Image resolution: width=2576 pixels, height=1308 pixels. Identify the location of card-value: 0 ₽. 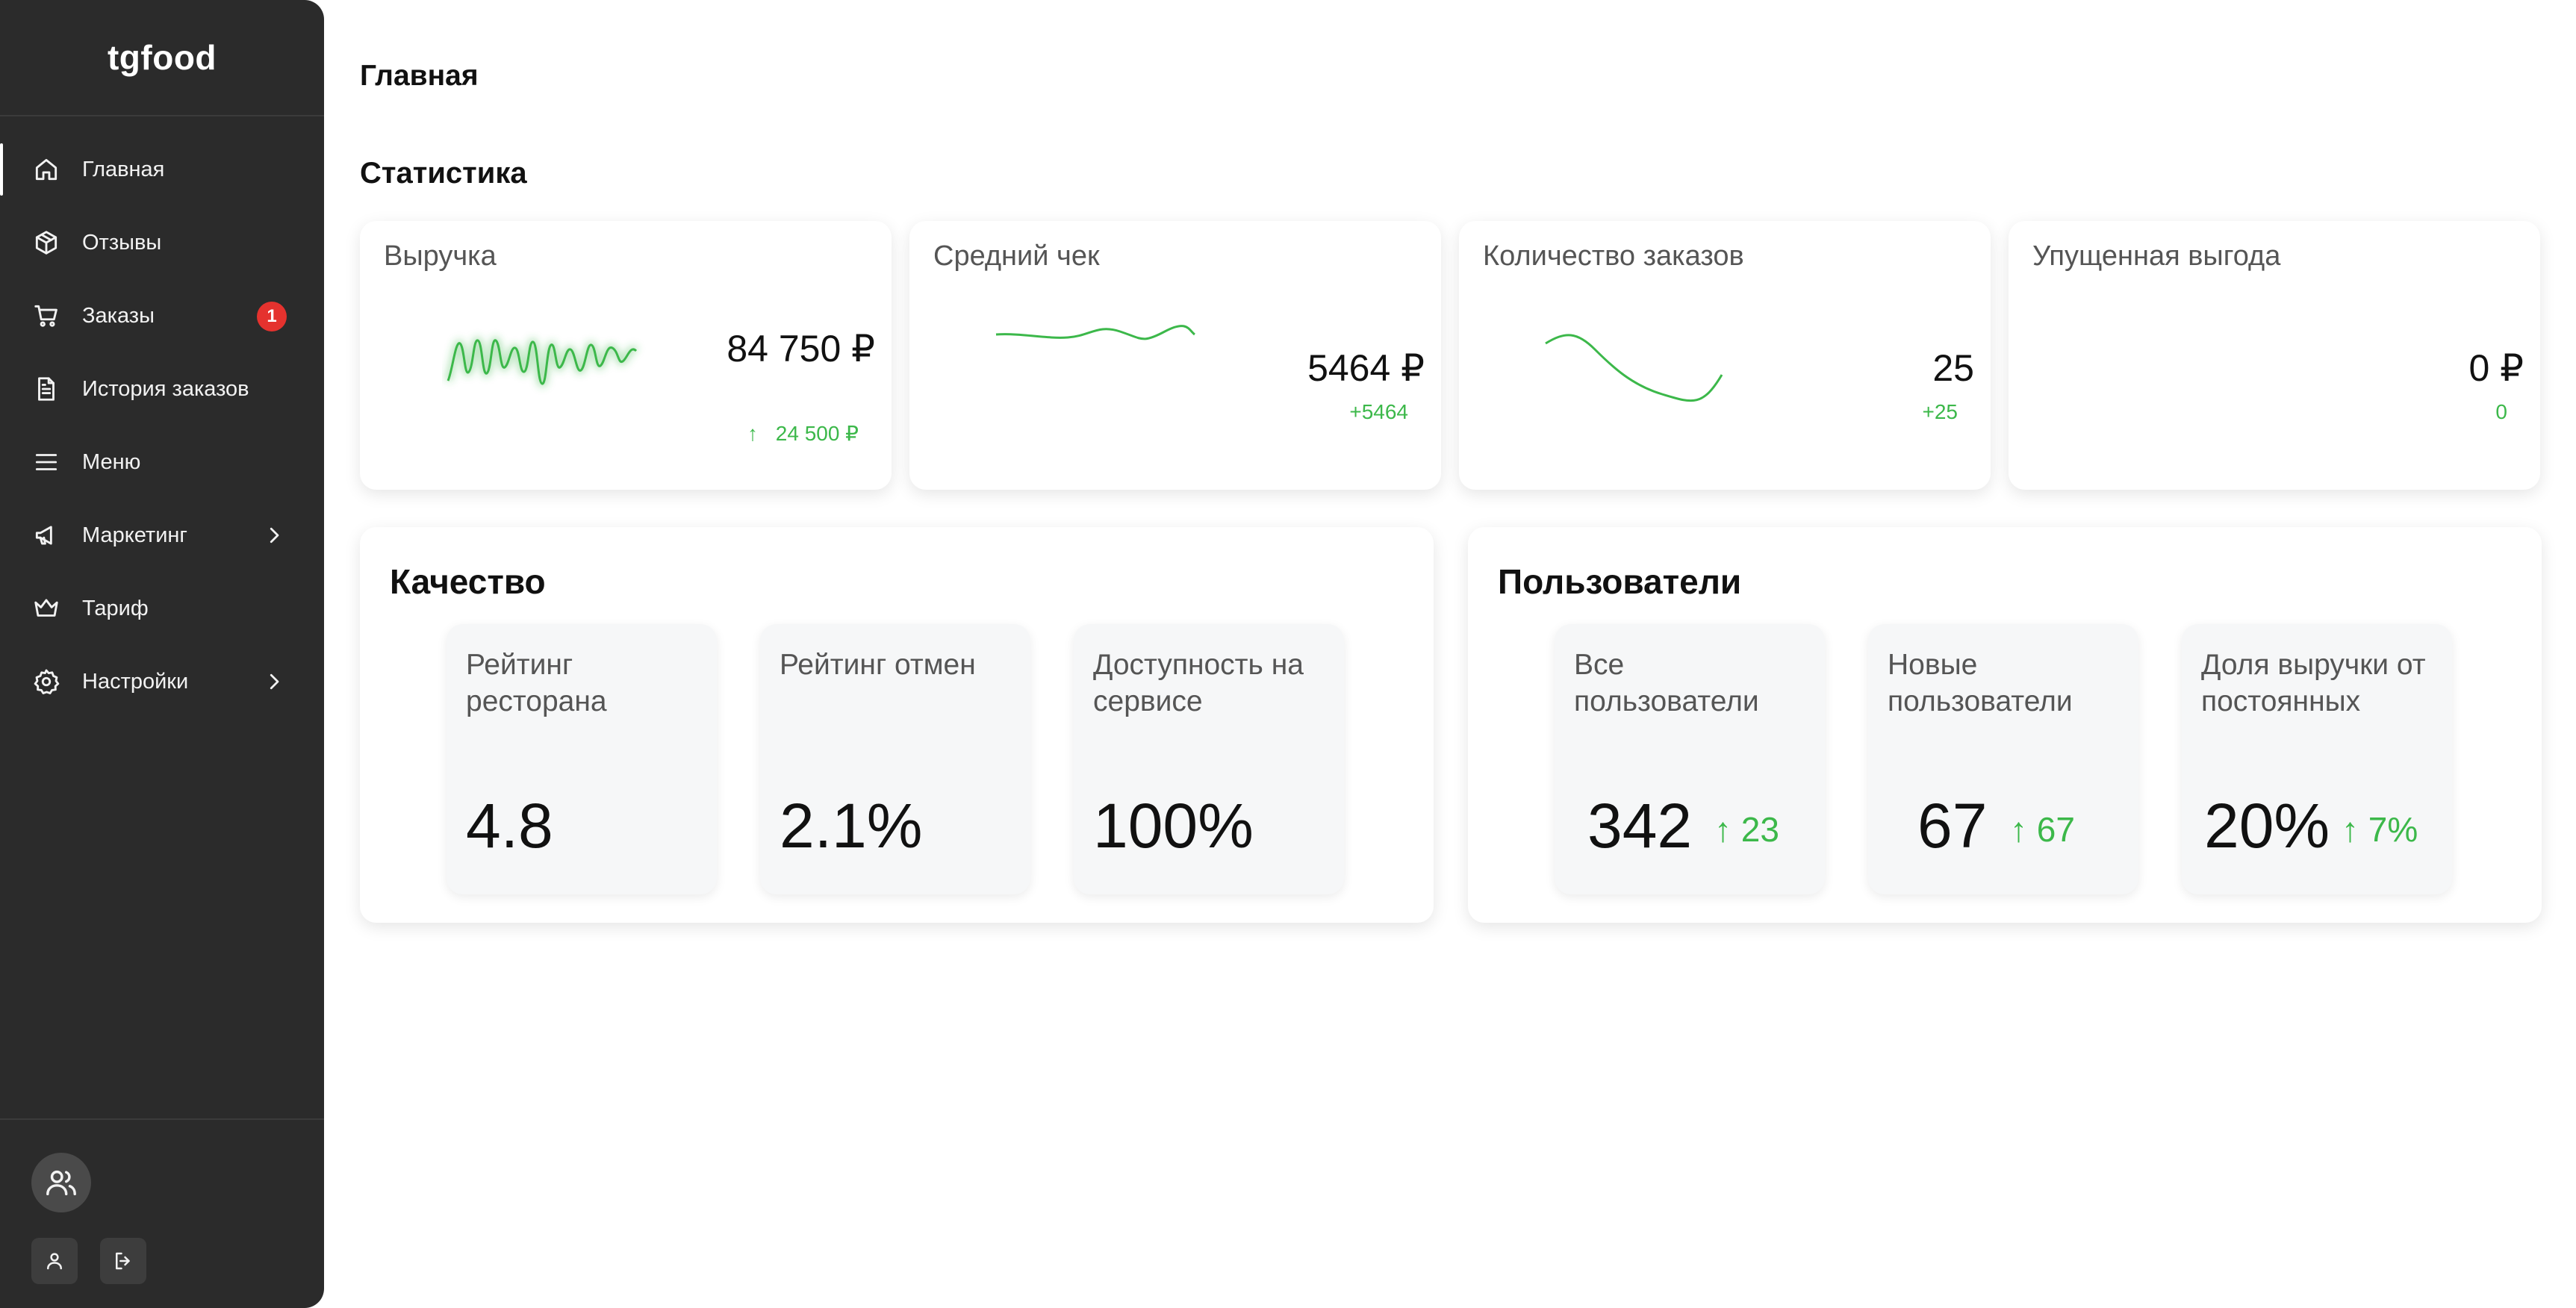
(2496, 368).